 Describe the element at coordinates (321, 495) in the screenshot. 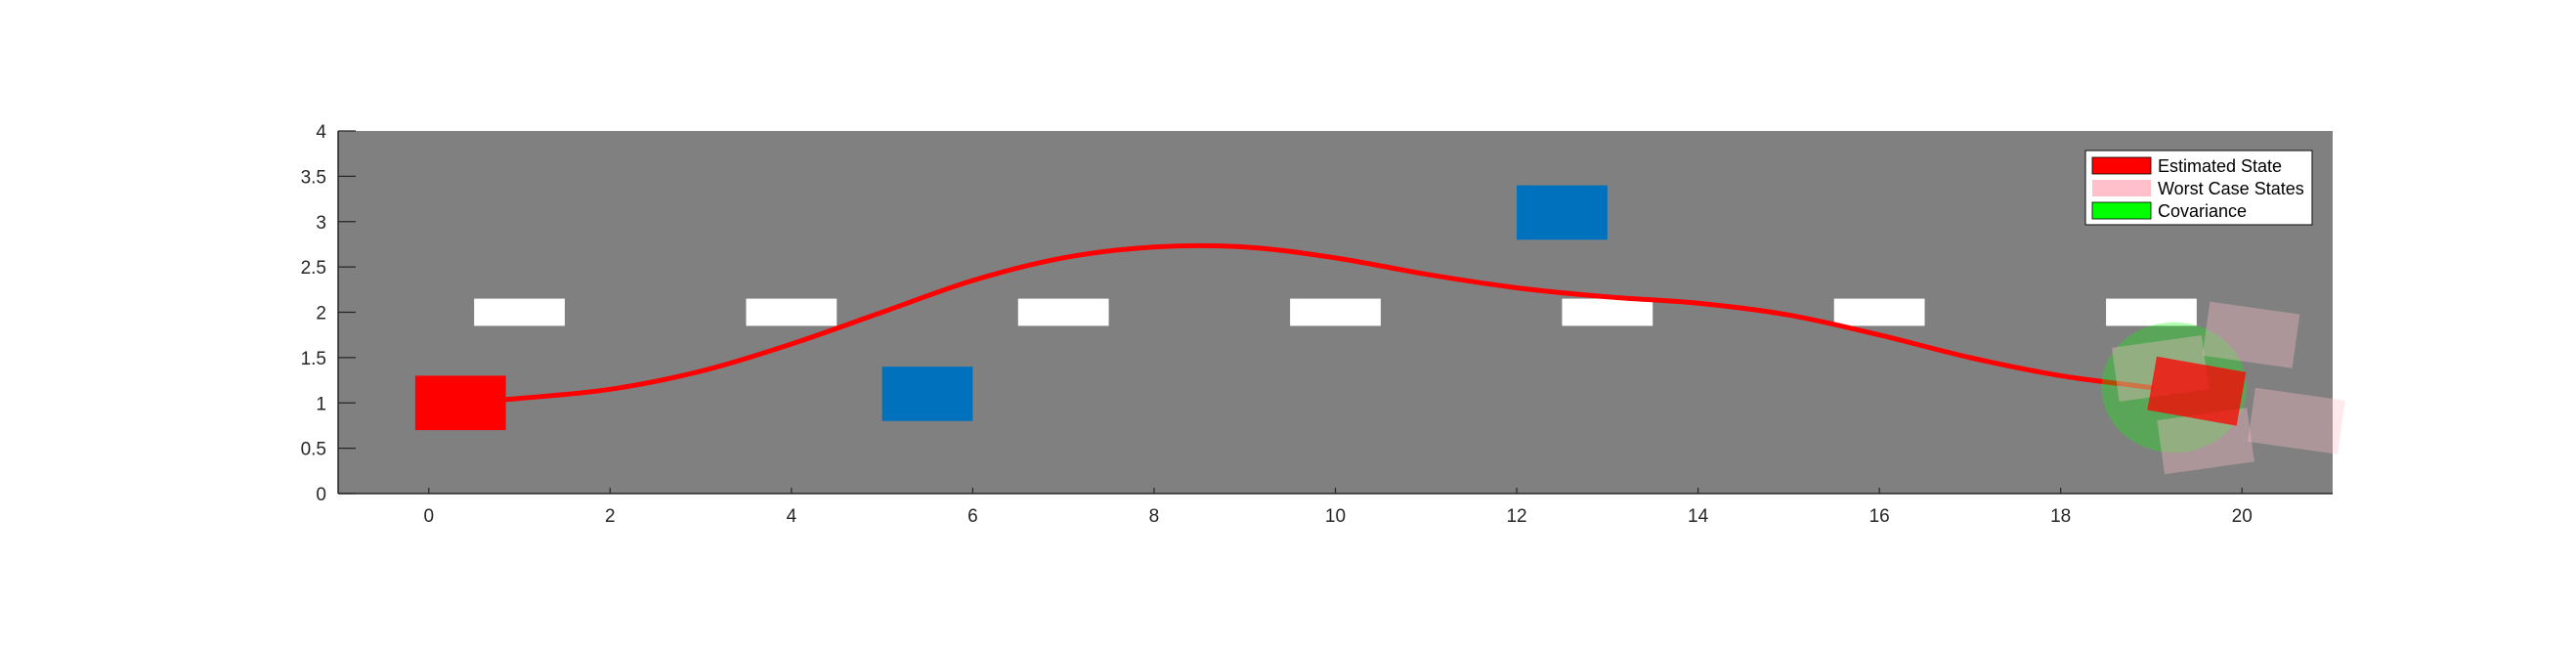

I see `y-tick-label: 0` at that location.